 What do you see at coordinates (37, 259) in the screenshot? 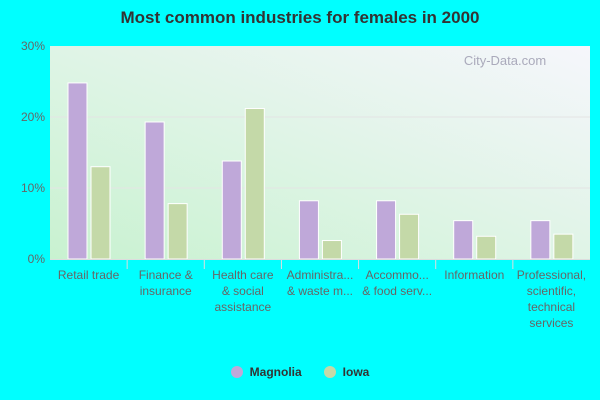
I see `y-tick-label: 0%` at bounding box center [37, 259].